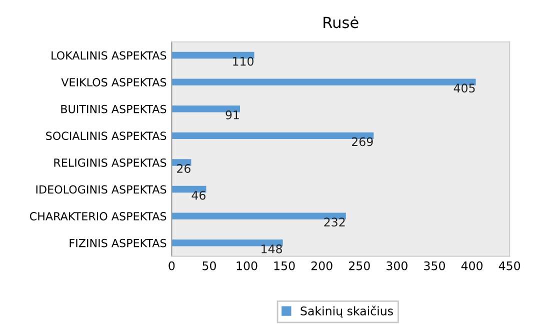  What do you see at coordinates (284, 265) in the screenshot?
I see `x-tick-label: 150` at bounding box center [284, 265].